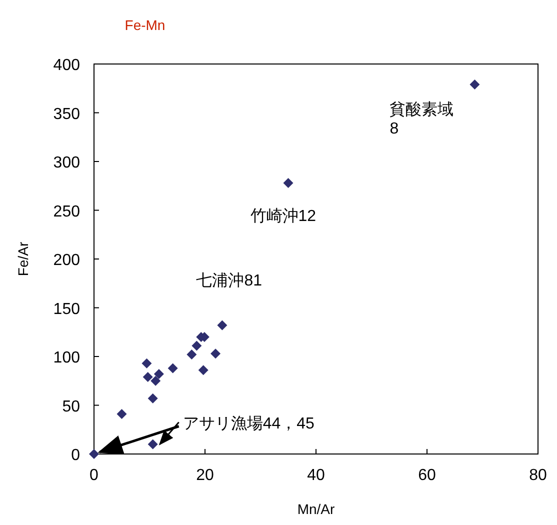 The height and width of the screenshot is (525, 557). I want to click on y-tick-label: 0, so click(75, 455).